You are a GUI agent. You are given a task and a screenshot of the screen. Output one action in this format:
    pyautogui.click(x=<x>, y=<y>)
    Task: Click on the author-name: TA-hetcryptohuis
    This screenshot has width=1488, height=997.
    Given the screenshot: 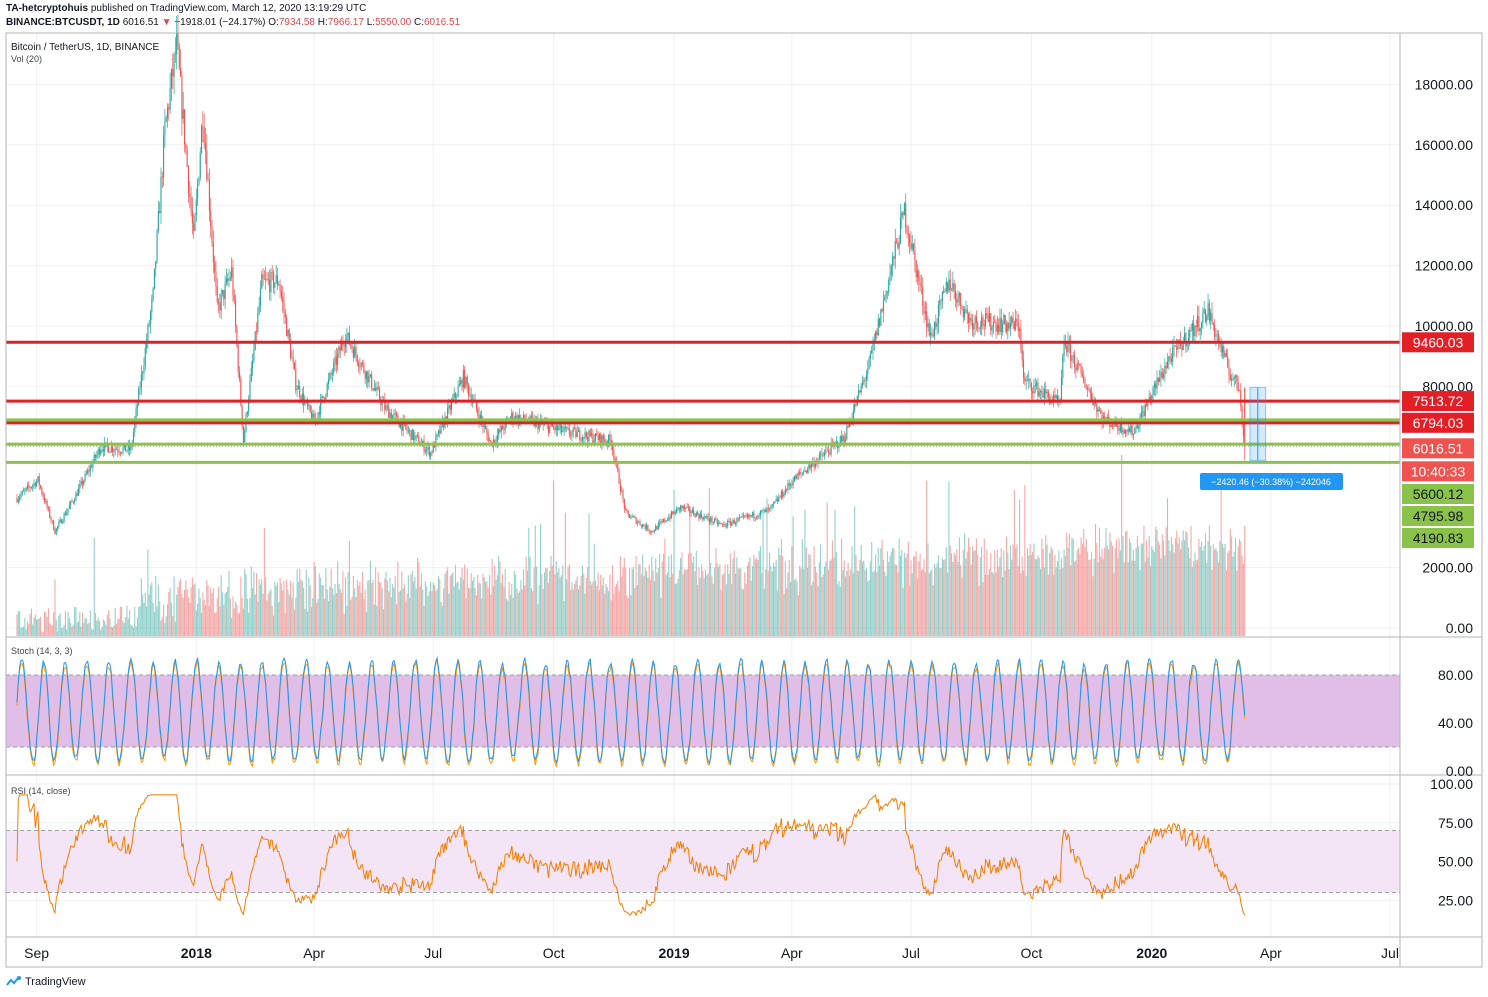 What is the action you would take?
    pyautogui.click(x=47, y=8)
    